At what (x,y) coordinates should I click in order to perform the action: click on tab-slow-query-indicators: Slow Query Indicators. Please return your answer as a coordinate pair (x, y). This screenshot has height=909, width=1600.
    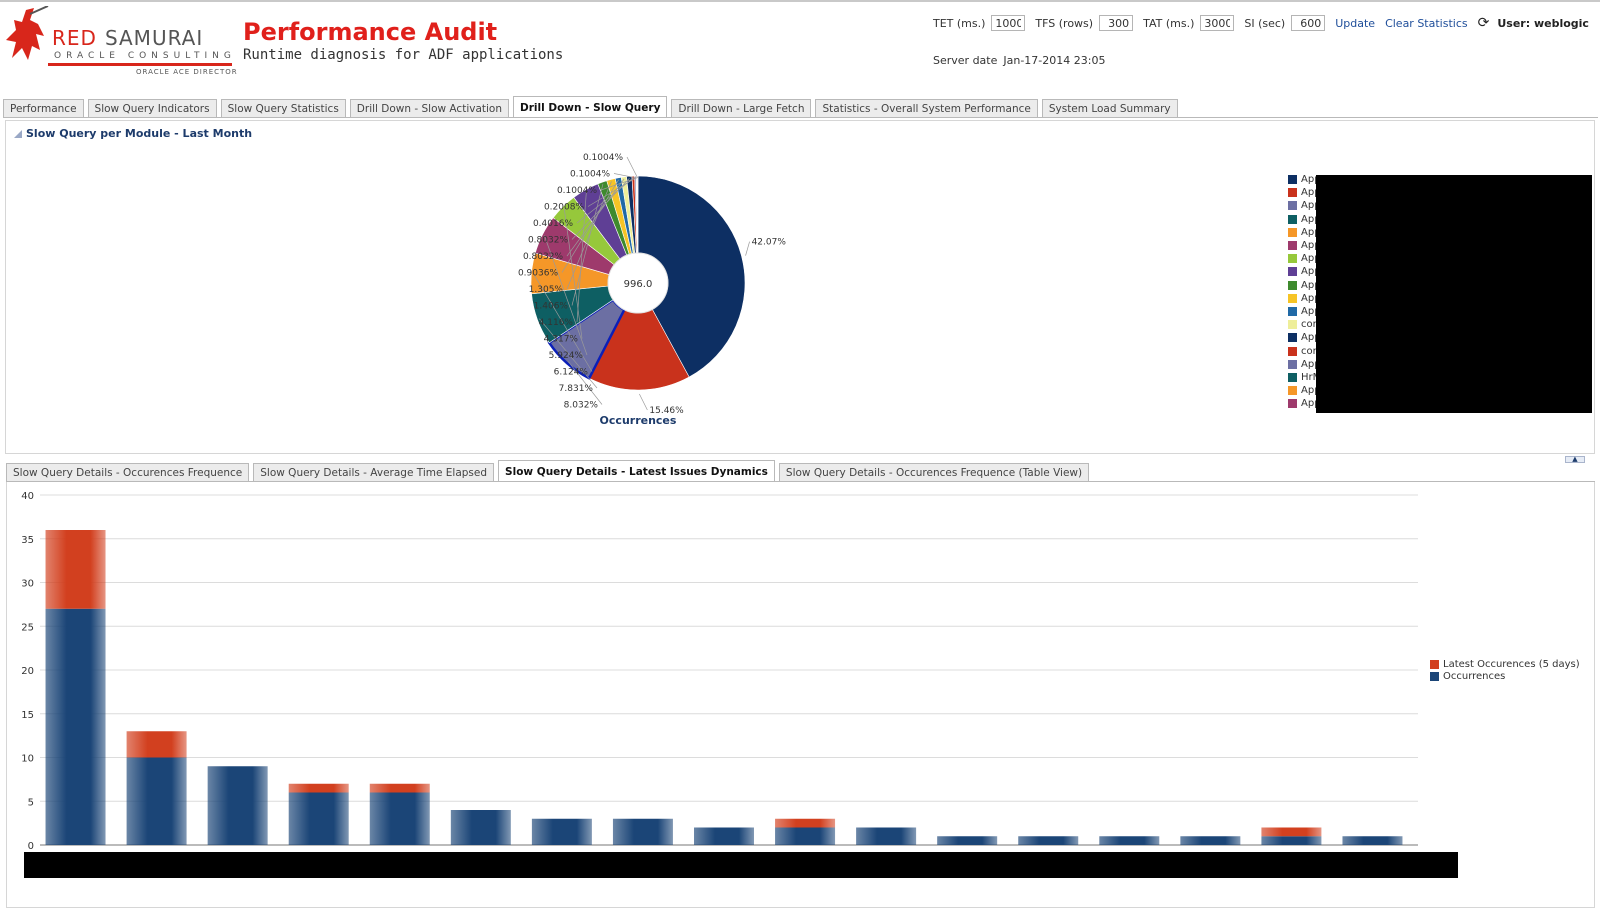
    Looking at the image, I should click on (152, 108).